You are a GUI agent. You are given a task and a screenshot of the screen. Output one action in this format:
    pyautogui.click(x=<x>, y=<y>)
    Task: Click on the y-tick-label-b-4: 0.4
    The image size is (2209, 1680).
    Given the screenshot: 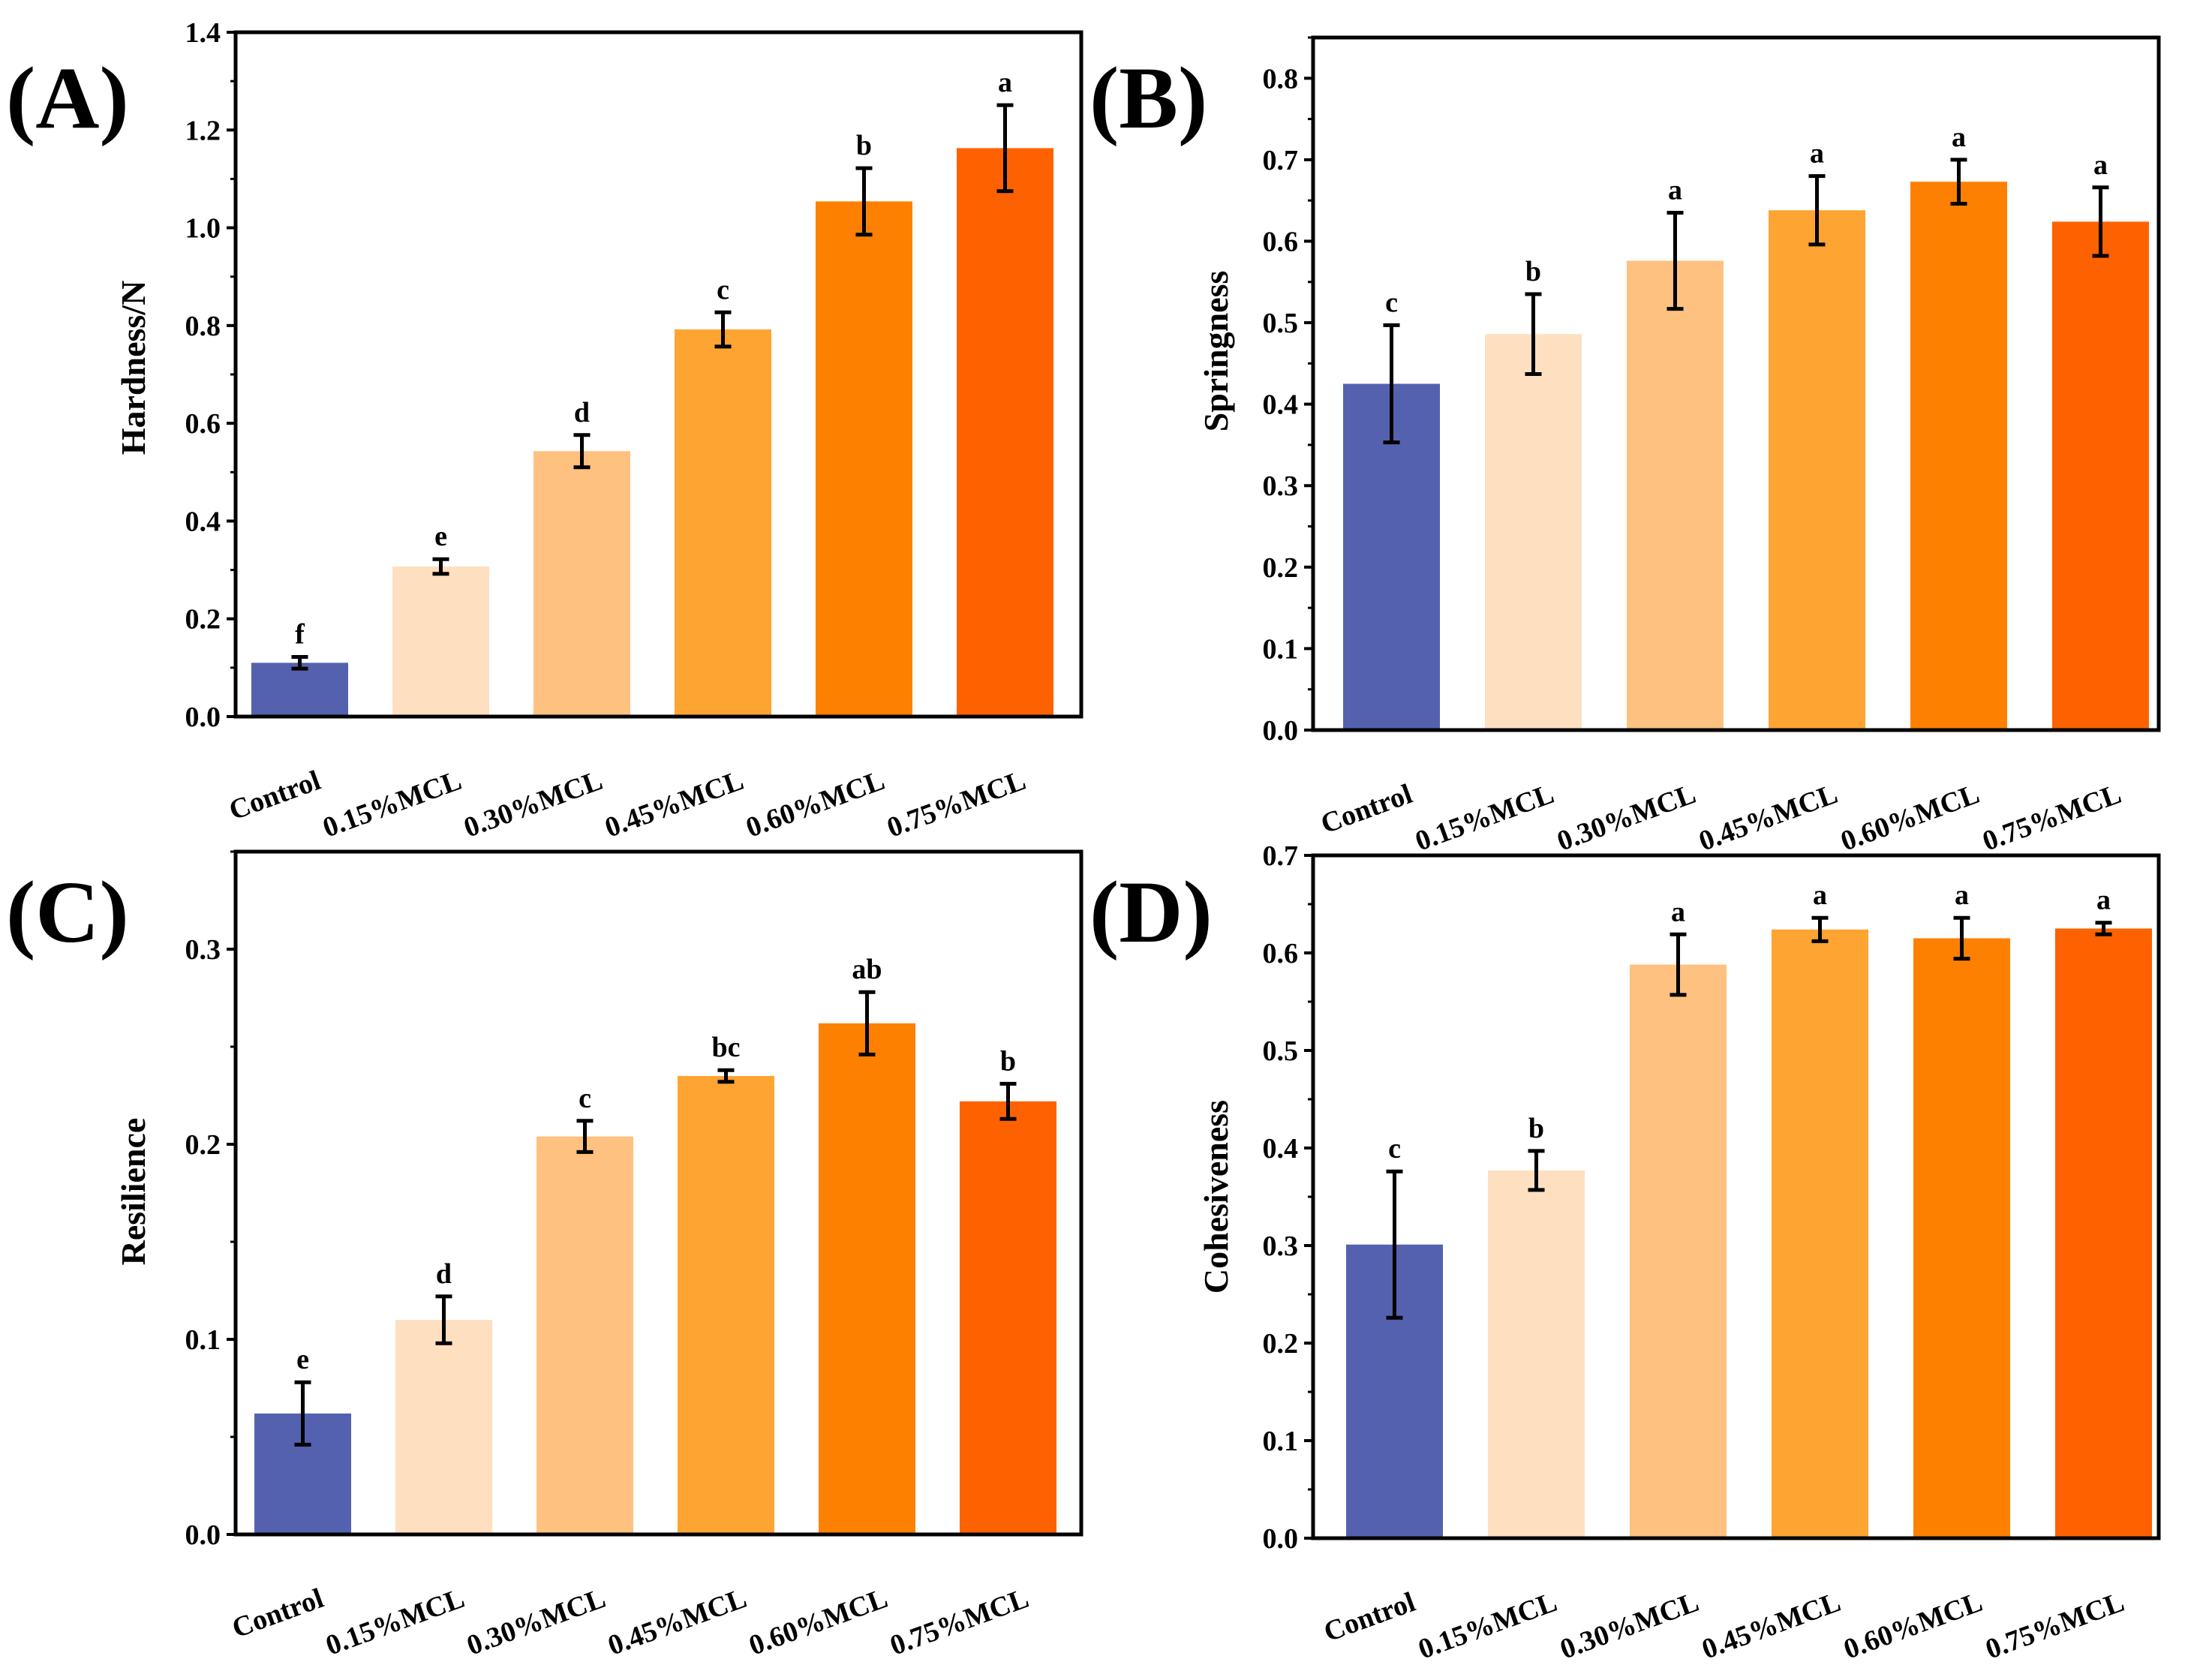 What is the action you would take?
    pyautogui.click(x=1281, y=405)
    